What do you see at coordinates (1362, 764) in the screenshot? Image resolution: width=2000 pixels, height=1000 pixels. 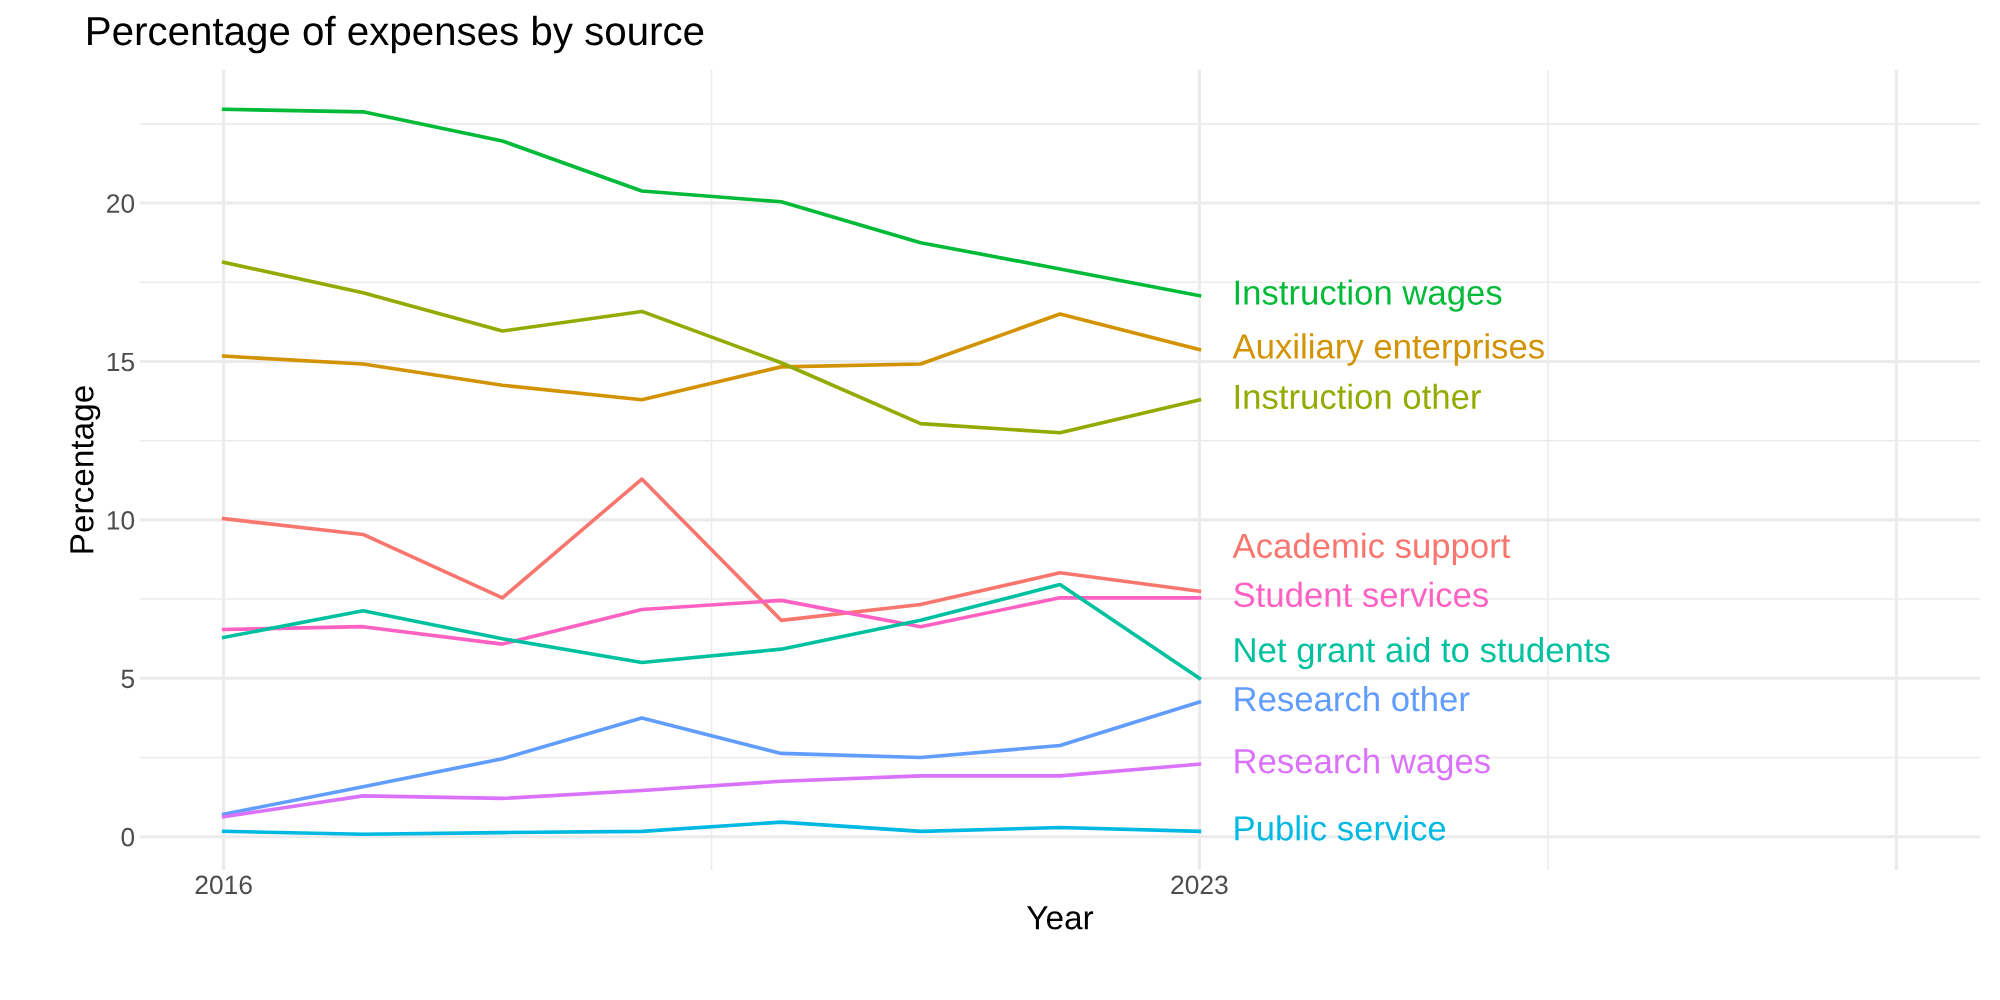 I see `series-label: Research wages` at bounding box center [1362, 764].